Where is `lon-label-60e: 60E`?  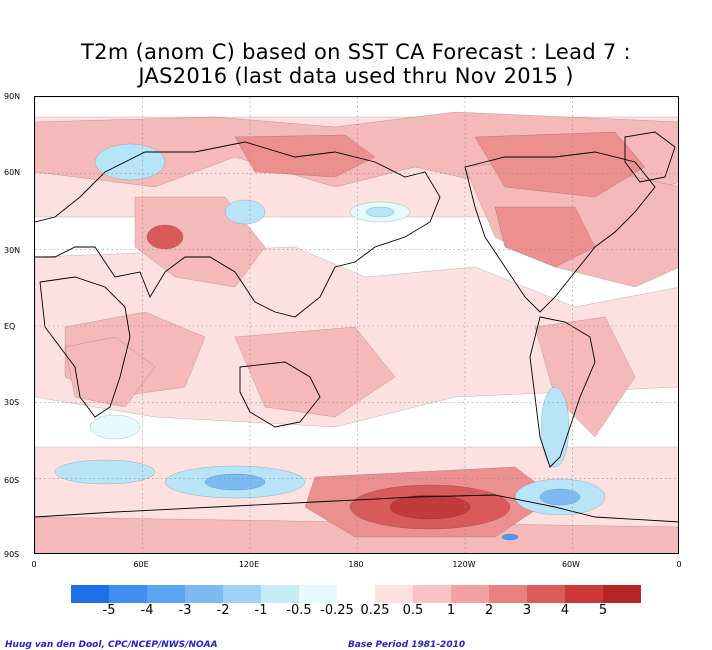
lon-label-60e: 60E is located at coordinates (141, 564).